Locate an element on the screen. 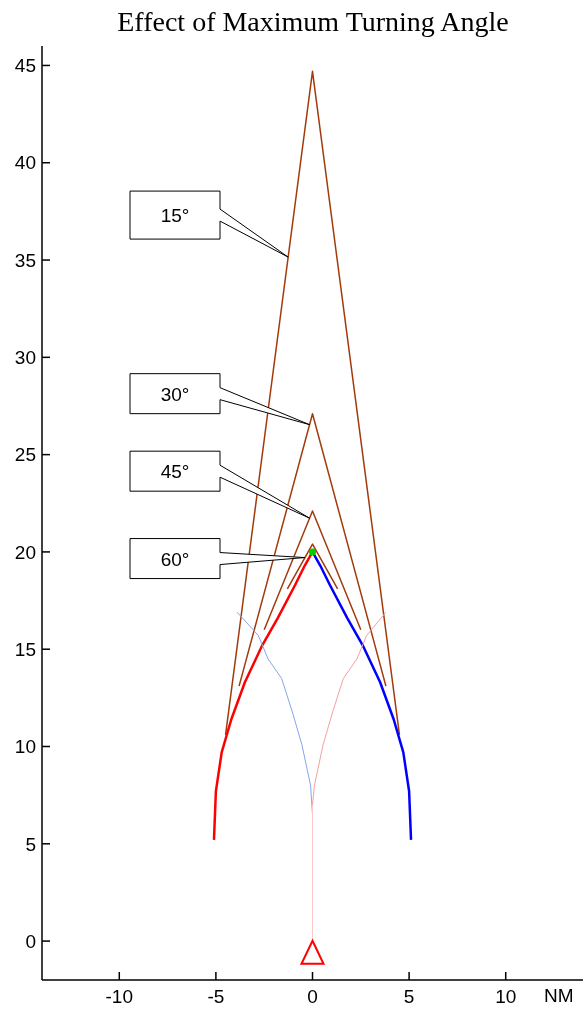 This screenshot has height=1015, width=584. y-tick-label: 20 is located at coordinates (25, 552).